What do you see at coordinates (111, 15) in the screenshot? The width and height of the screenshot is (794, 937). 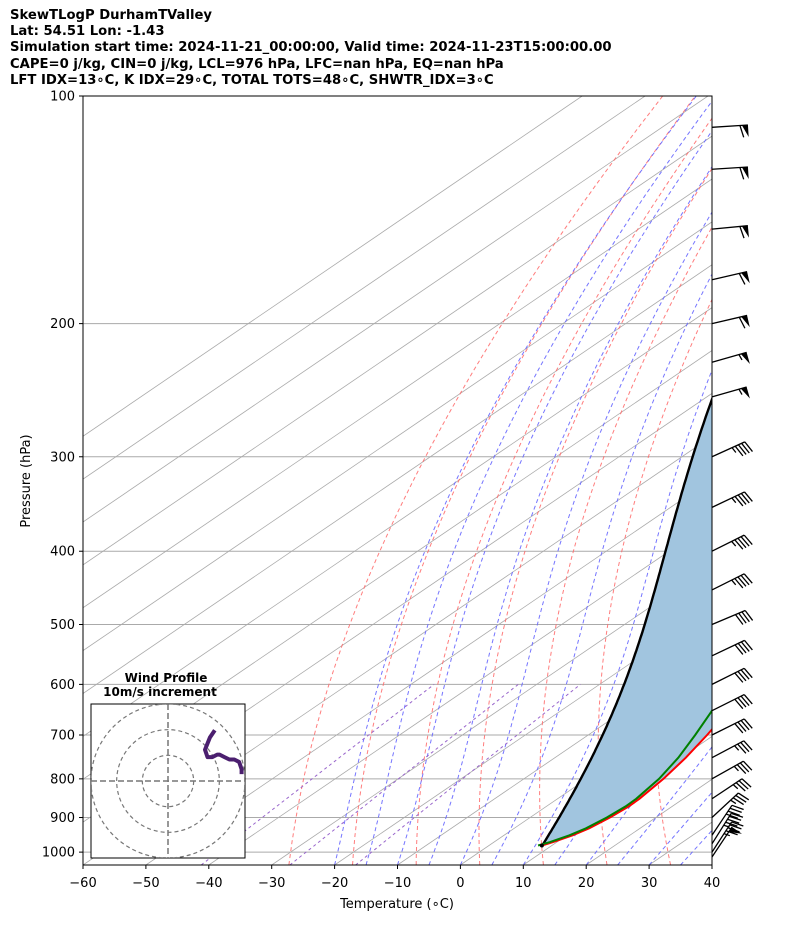 I see `chart-title: SkewTLogP DurhamTValley` at bounding box center [111, 15].